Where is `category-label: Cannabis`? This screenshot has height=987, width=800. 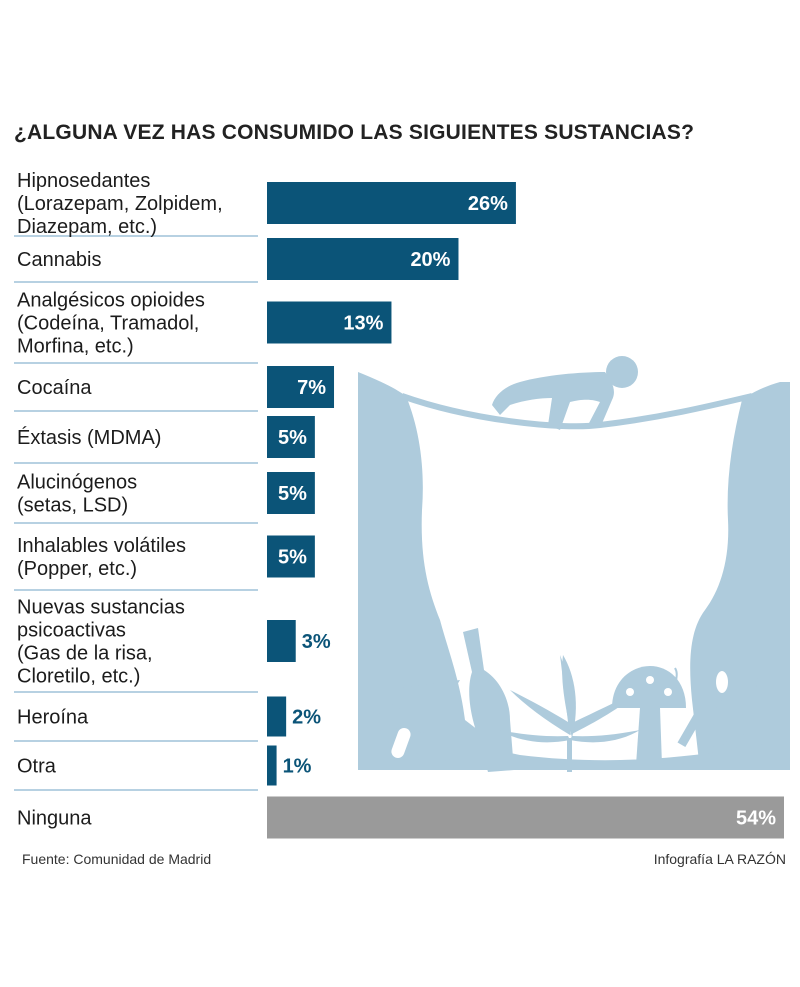
category-label: Cannabis is located at coordinates (59, 260).